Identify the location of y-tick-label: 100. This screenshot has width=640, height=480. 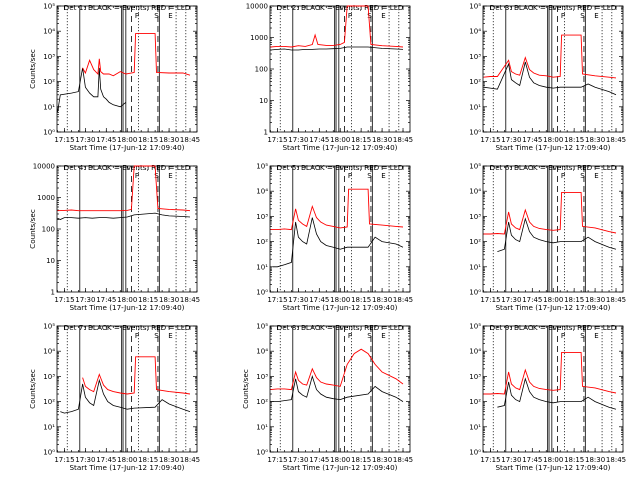
(48, 230).